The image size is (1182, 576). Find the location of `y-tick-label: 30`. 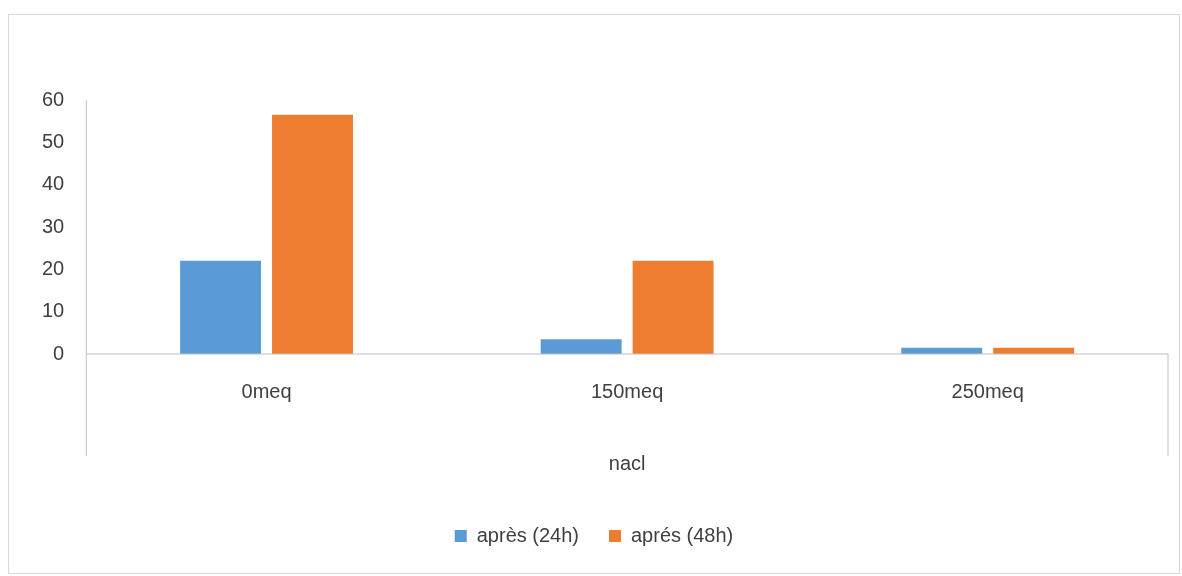

y-tick-label: 30 is located at coordinates (53, 225).